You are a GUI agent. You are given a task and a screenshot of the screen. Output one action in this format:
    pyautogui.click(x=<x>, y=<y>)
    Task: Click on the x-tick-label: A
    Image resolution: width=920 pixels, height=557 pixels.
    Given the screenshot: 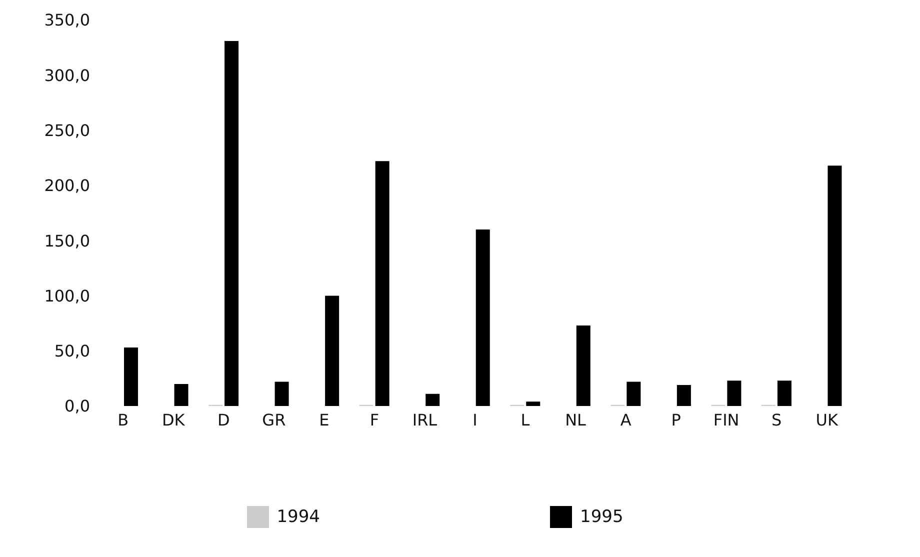 What is the action you would take?
    pyautogui.click(x=626, y=420)
    